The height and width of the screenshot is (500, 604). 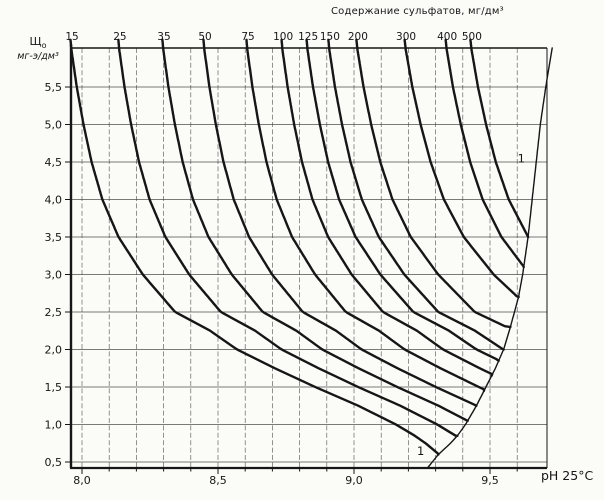 What do you see at coordinates (54, 87) in the screenshot?
I see `y-tick-label: 5,5` at bounding box center [54, 87].